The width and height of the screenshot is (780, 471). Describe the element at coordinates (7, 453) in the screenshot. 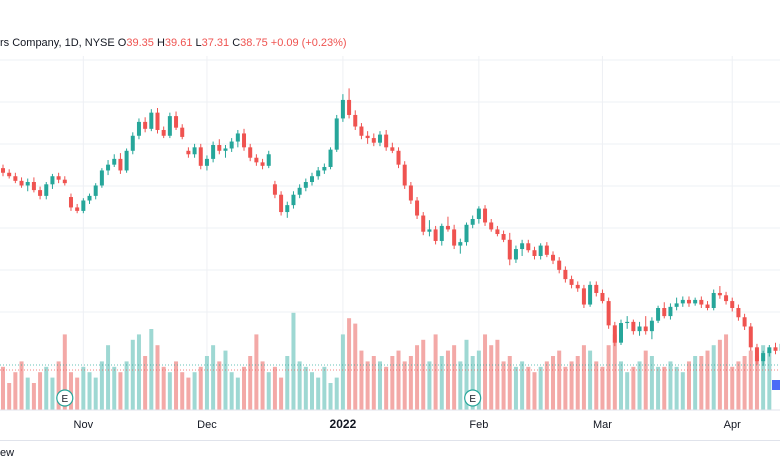

I see `footer-text: ew` at that location.